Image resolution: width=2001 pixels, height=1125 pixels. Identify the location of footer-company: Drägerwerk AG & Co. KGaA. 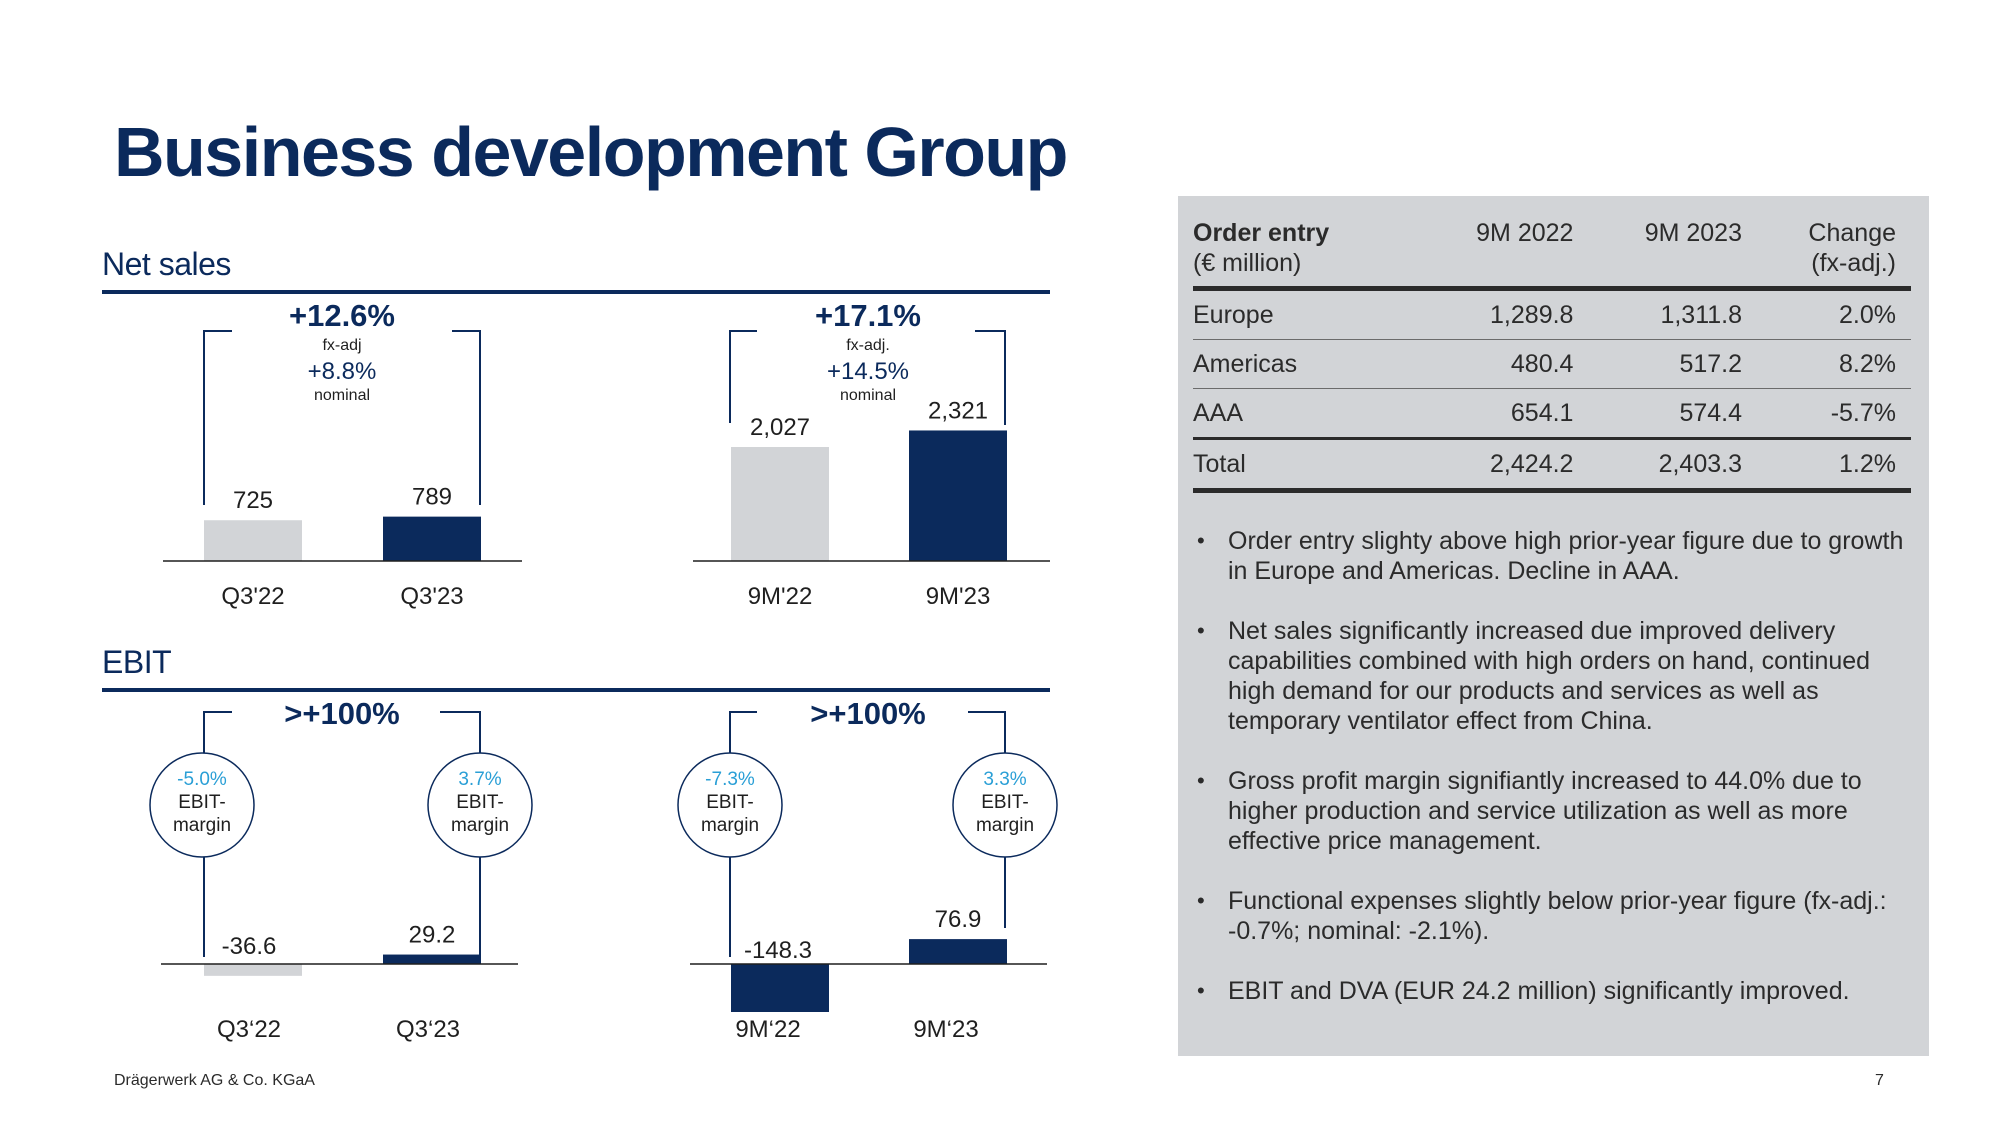
(214, 1080).